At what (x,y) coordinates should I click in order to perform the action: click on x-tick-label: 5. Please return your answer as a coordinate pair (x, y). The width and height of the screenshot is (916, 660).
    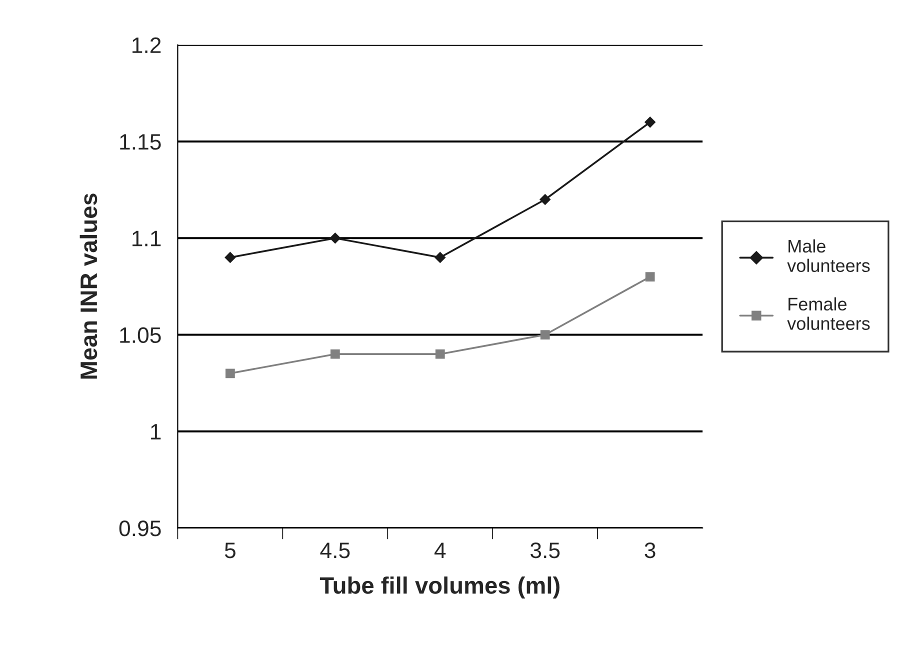
    Looking at the image, I should click on (230, 550).